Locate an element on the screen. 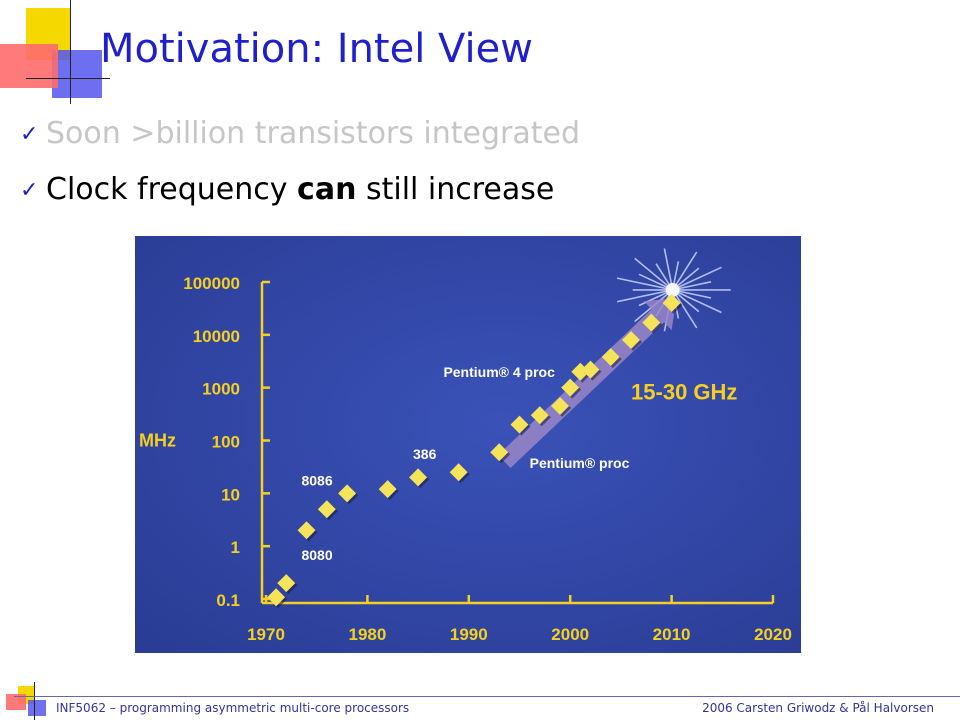 This screenshot has height=720, width=960. bullet-item: ✓ Clock frequency can still increase is located at coordinates (287, 189).